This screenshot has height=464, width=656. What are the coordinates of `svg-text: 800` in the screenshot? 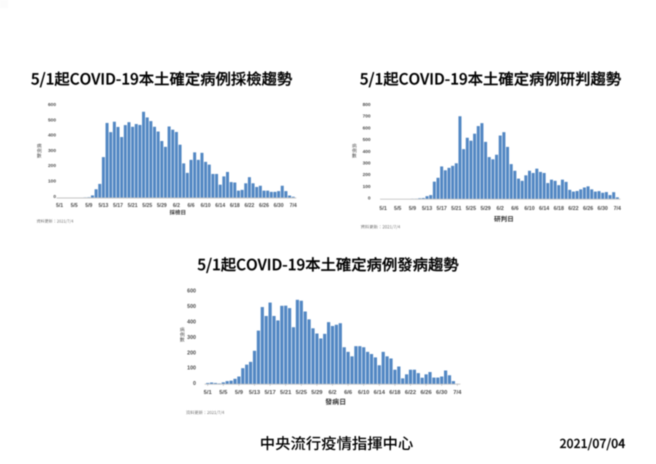 It's located at (367, 105).